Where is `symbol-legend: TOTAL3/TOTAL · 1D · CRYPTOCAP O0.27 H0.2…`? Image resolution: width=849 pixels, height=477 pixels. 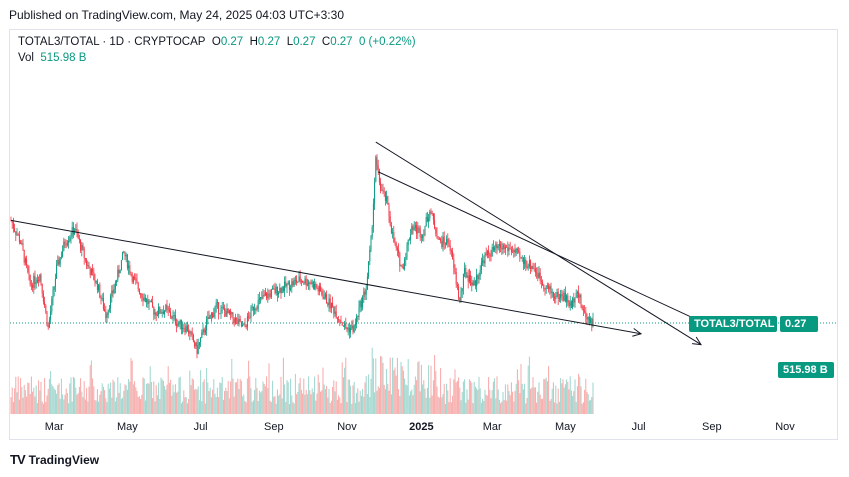 symbol-legend: TOTAL3/TOTAL · 1D · CRYPTOCAP O0.27 H0.2… is located at coordinates (217, 42).